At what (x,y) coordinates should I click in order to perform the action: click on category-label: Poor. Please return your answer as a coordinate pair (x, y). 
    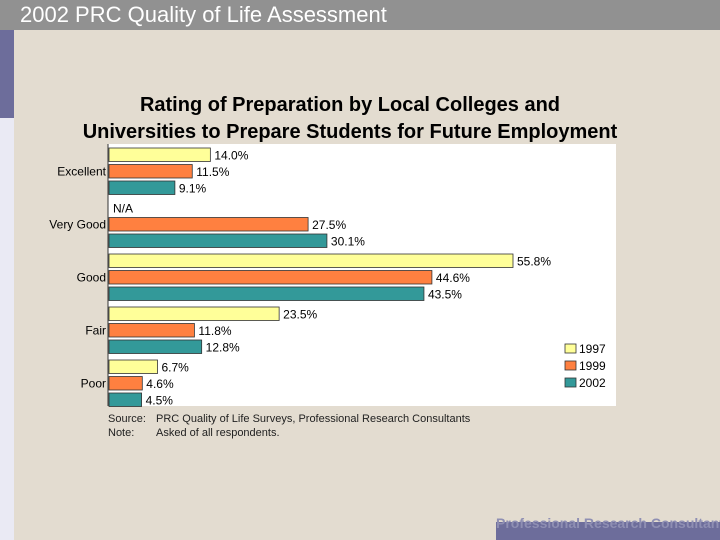
    Looking at the image, I should click on (93, 383).